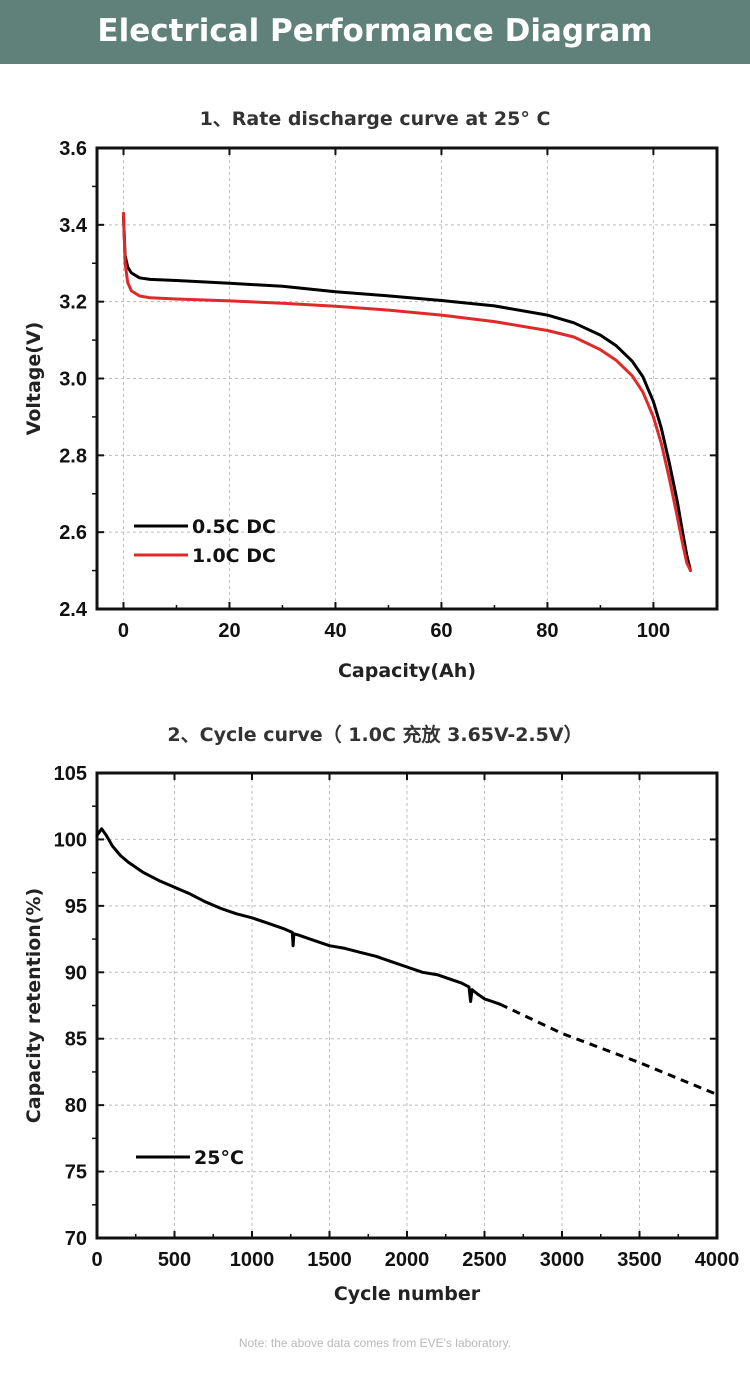 Image resolution: width=750 pixels, height=1385 pixels. What do you see at coordinates (76, 1173) in the screenshot?
I see `y-tick-label: 75` at bounding box center [76, 1173].